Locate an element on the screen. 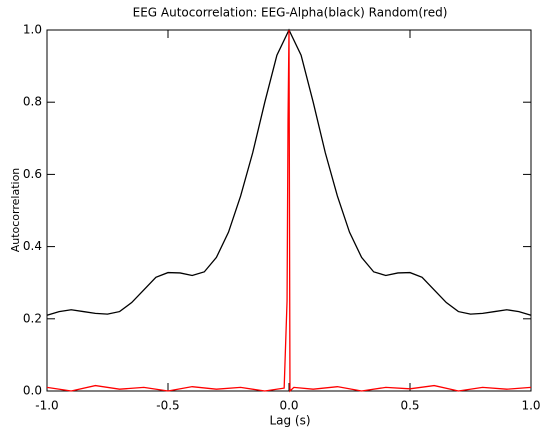 The width and height of the screenshot is (545, 433). y-tick-label: 1.0 is located at coordinates (32, 30).